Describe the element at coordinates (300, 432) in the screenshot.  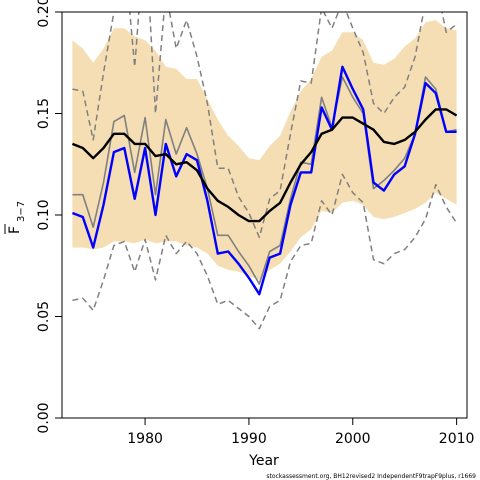
I see `x-axis: 1980 1990 2000 2010` at that location.